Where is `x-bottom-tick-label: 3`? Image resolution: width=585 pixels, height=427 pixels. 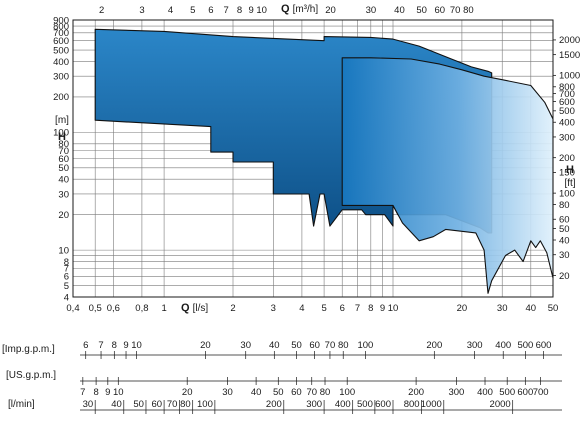 x-bottom-tick-label: 3 is located at coordinates (273, 308).